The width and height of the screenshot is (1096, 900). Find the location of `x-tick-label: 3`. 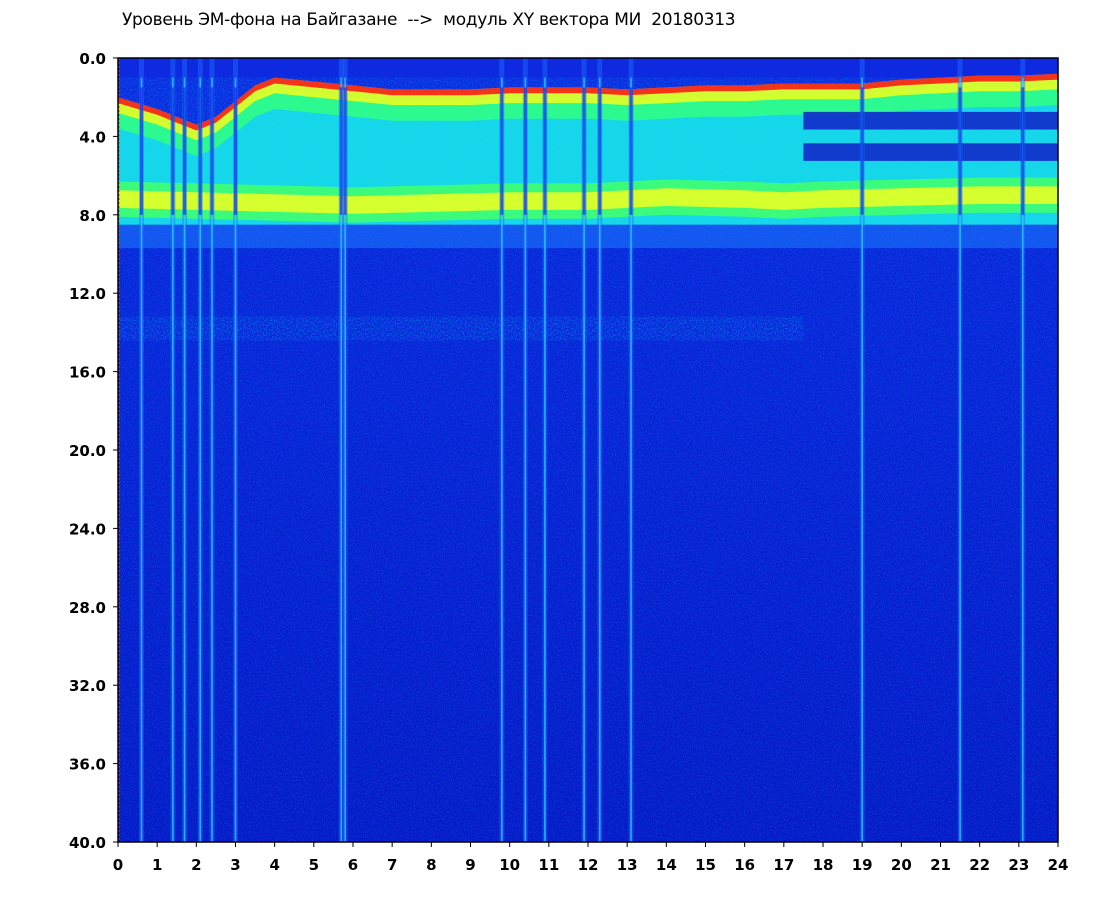

x-tick-label: 3 is located at coordinates (235, 865).